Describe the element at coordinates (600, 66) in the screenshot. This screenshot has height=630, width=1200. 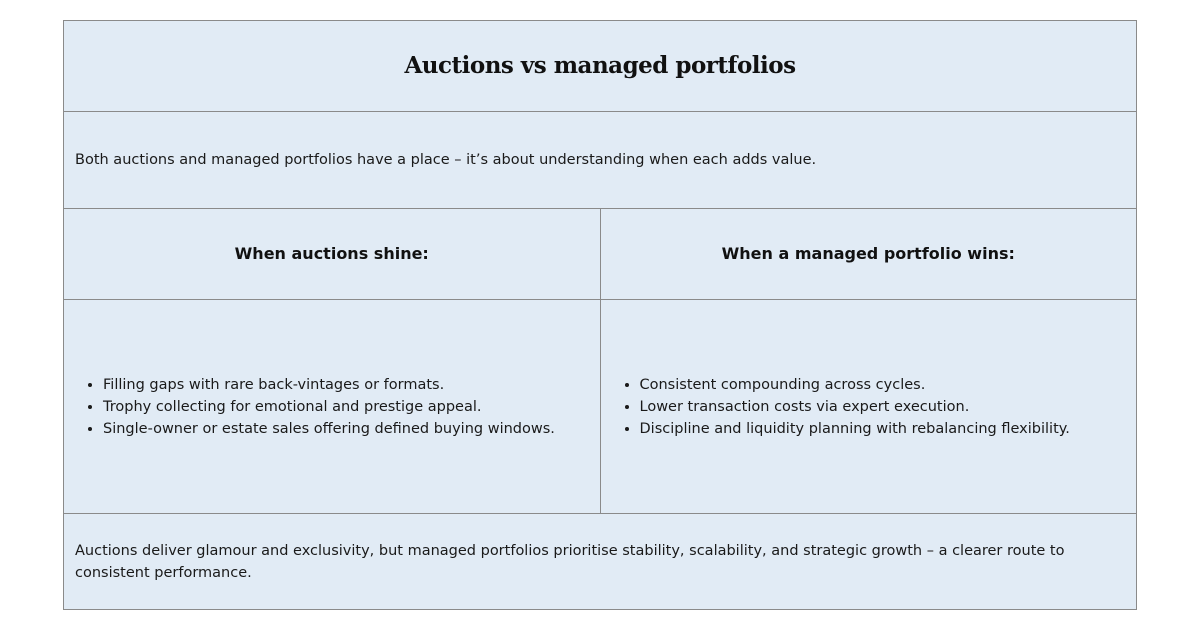
I see `table-title: Auctions vs managed portfolios` at that location.